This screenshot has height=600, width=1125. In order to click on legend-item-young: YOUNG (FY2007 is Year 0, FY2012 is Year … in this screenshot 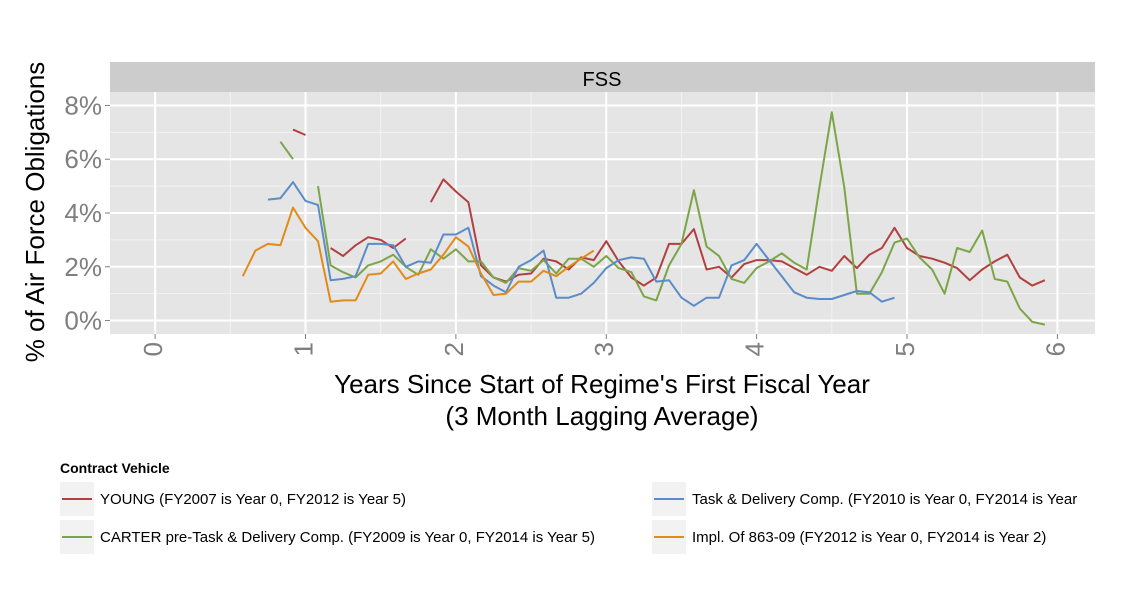, I will do `click(233, 499)`.